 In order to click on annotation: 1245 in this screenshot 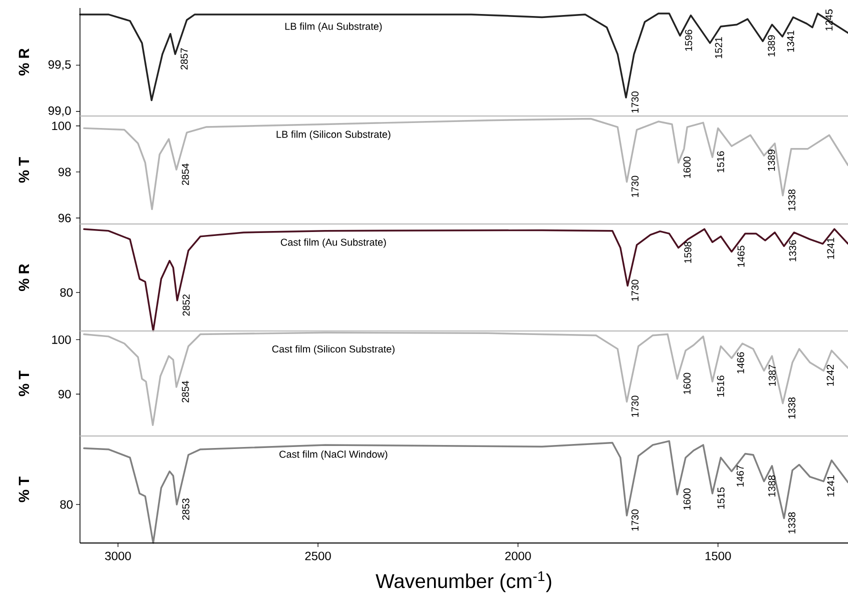, I will do `click(829, 19)`.